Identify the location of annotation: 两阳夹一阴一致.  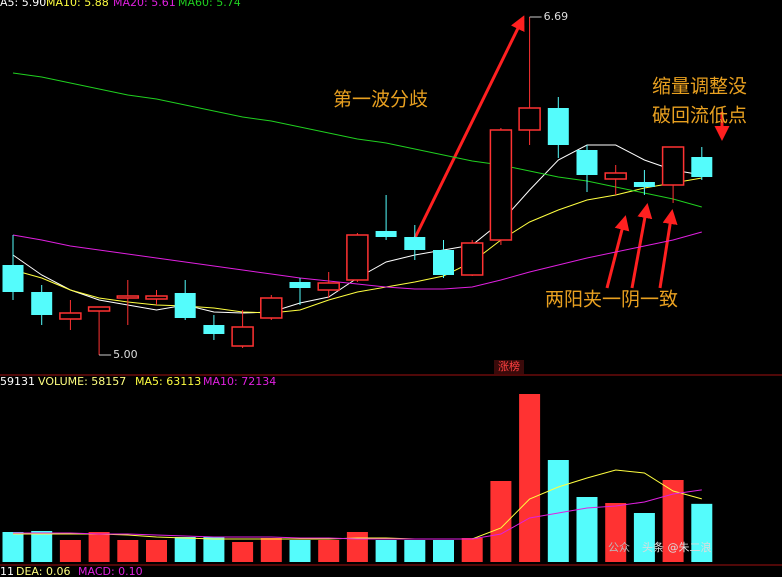
(611, 300).